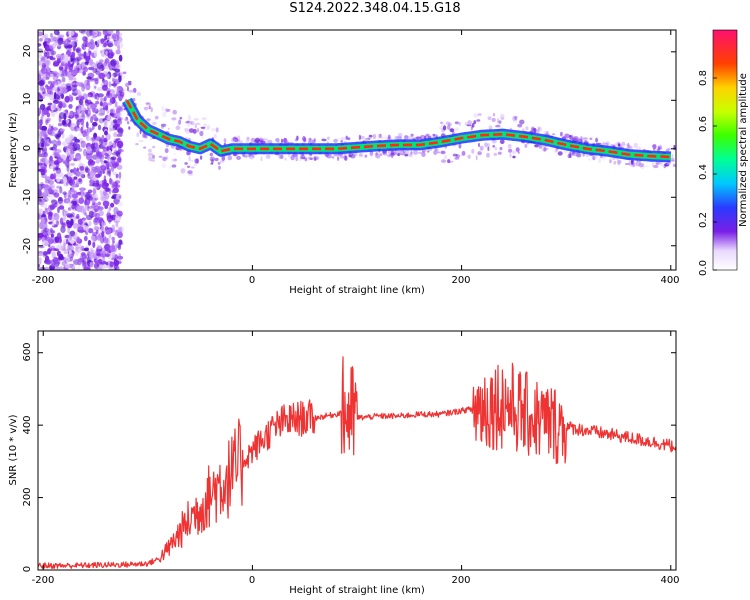 The height and width of the screenshot is (600, 750). I want to click on heatmap-x-tick-label: 400, so click(669, 280).